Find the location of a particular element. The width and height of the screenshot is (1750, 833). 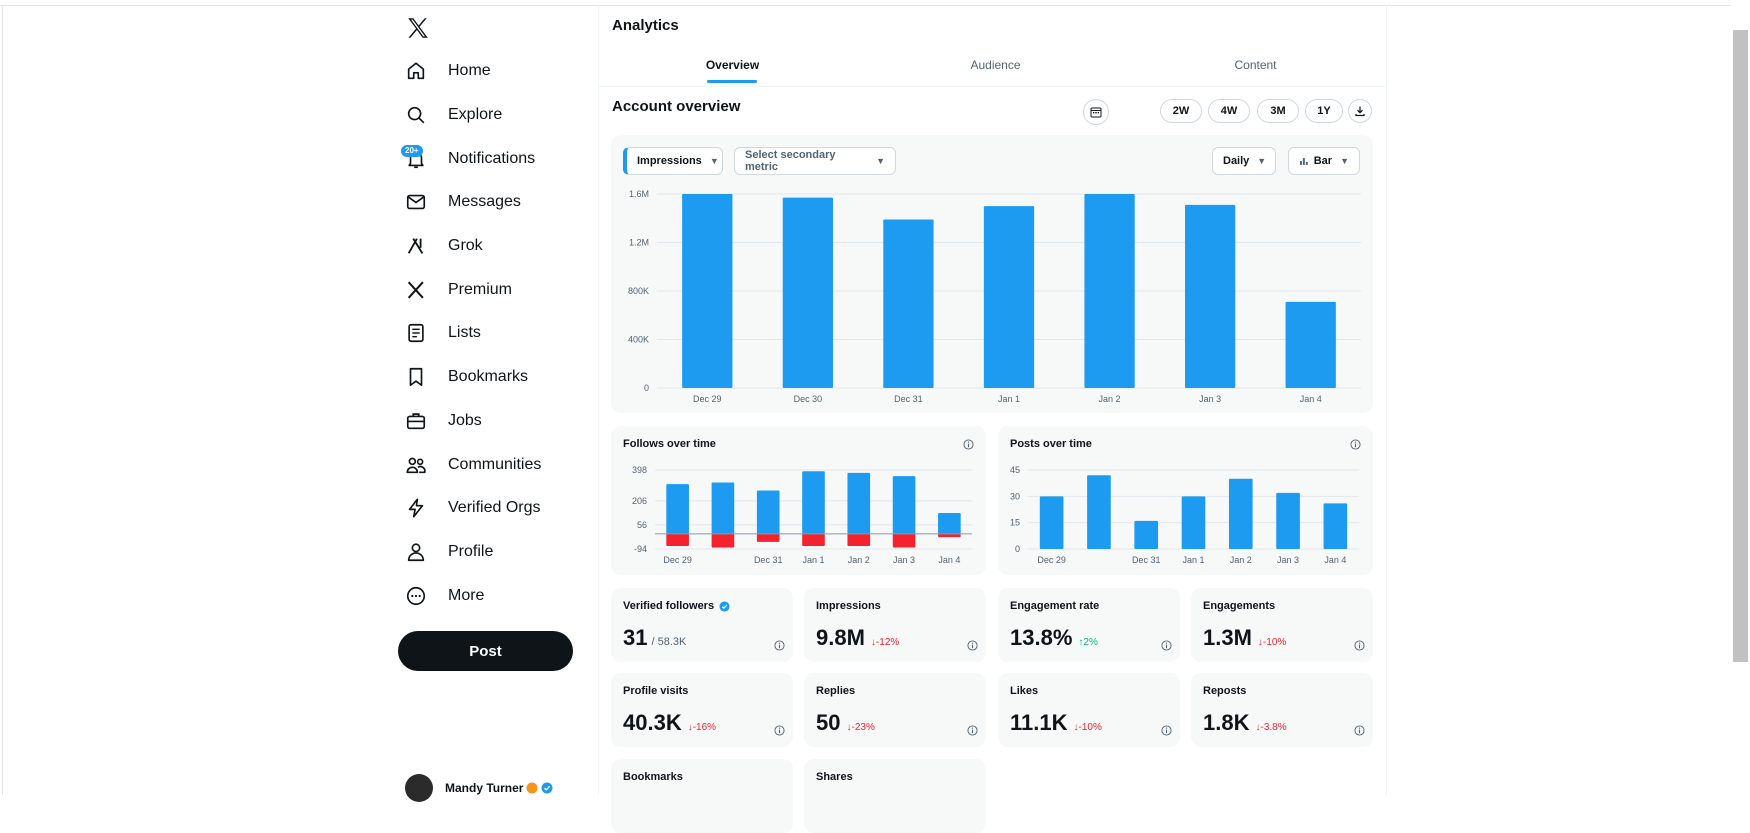

briefcase-icon is located at coordinates (416, 421).